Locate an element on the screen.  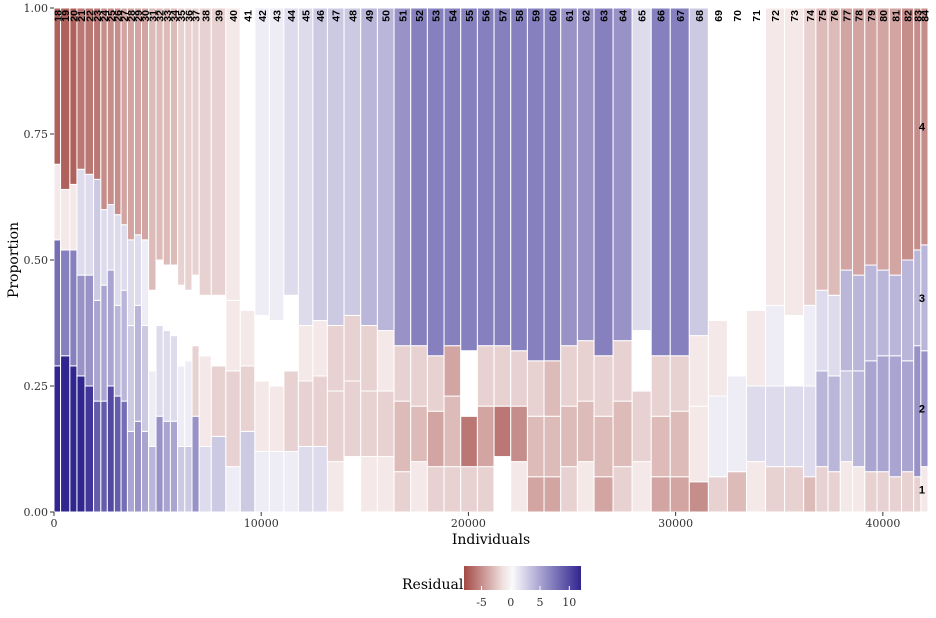
column-label: 21 is located at coordinates (82, 16).